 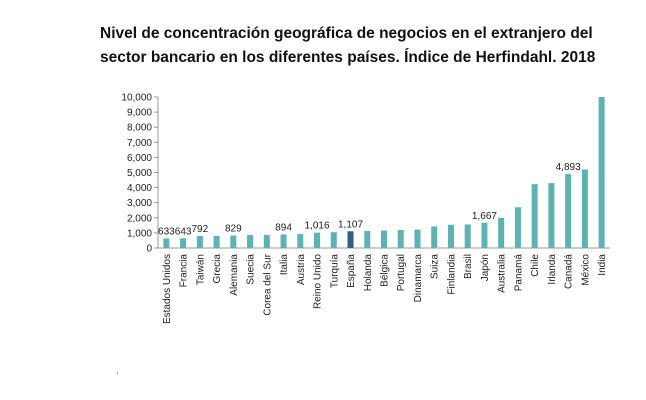 What do you see at coordinates (602, 265) in the screenshot?
I see `category-label: India` at bounding box center [602, 265].